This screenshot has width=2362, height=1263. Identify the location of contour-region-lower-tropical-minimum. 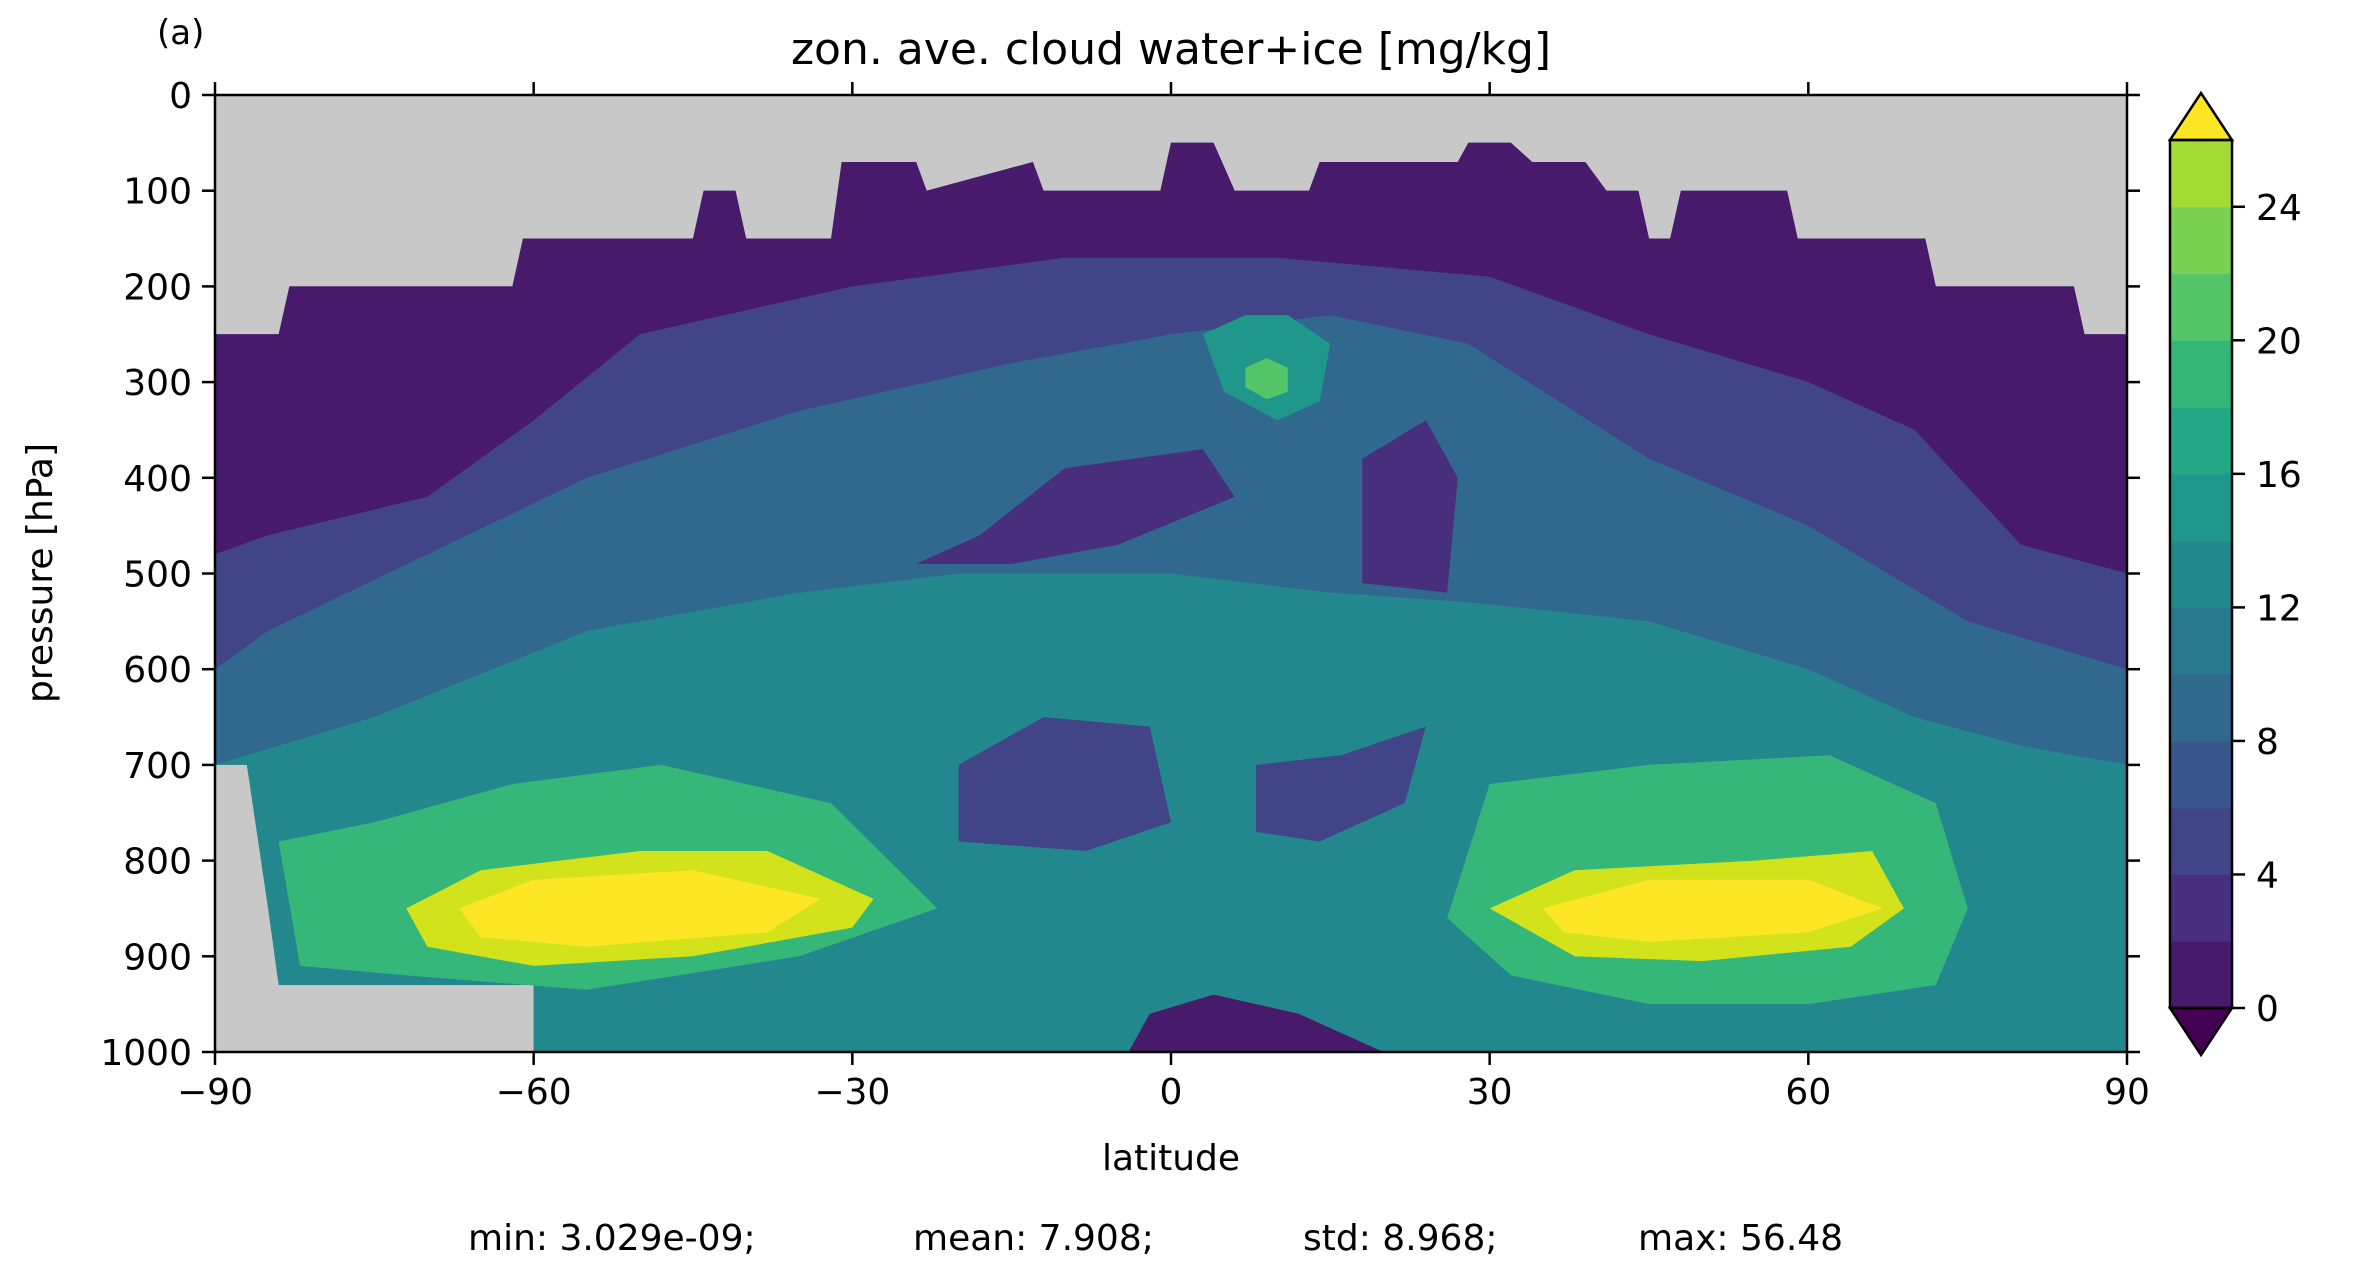
(1064, 784).